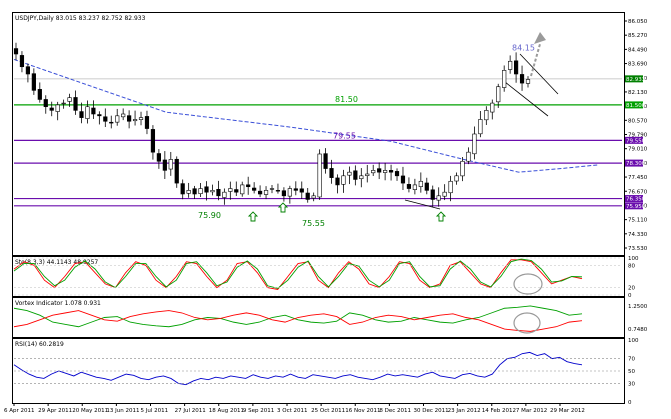 The width and height of the screenshot is (671, 419). Describe the element at coordinates (258, 411) in the screenshot. I see `x-tick-label: 9 Sep 2011` at that location.